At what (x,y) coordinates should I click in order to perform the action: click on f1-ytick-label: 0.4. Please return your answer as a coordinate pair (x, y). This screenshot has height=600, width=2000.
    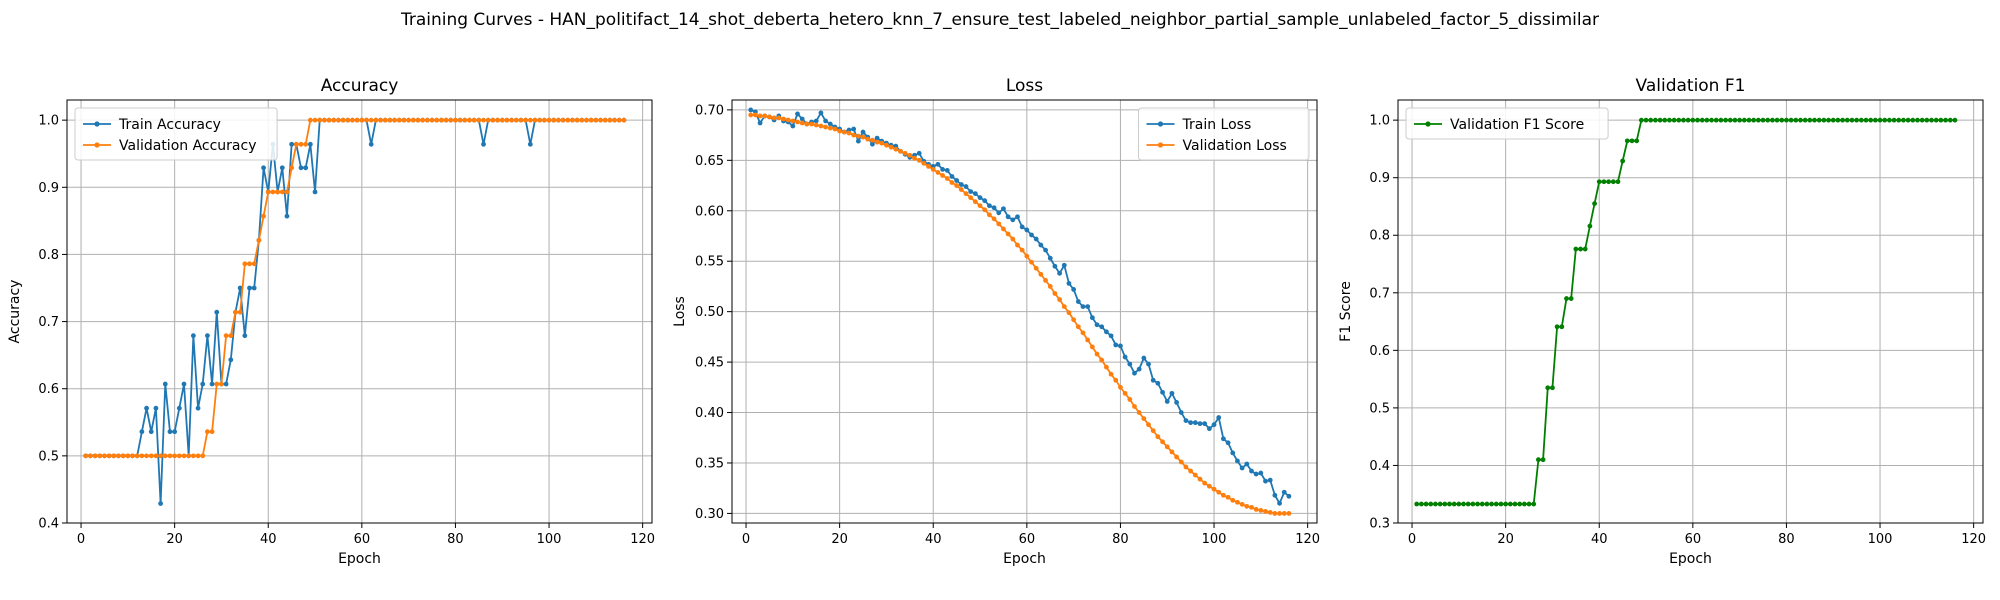
    Looking at the image, I should click on (1379, 466).